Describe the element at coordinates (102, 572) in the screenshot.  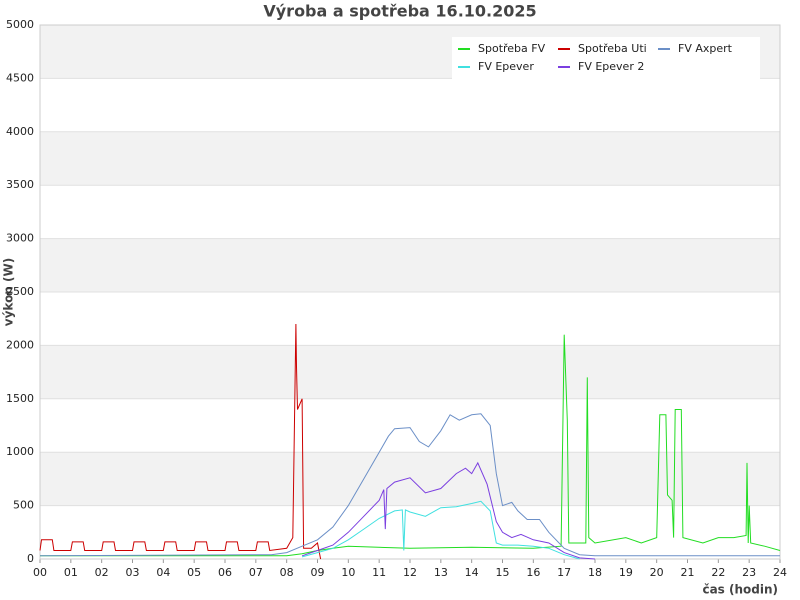
I see `x-tick-label: 02` at that location.